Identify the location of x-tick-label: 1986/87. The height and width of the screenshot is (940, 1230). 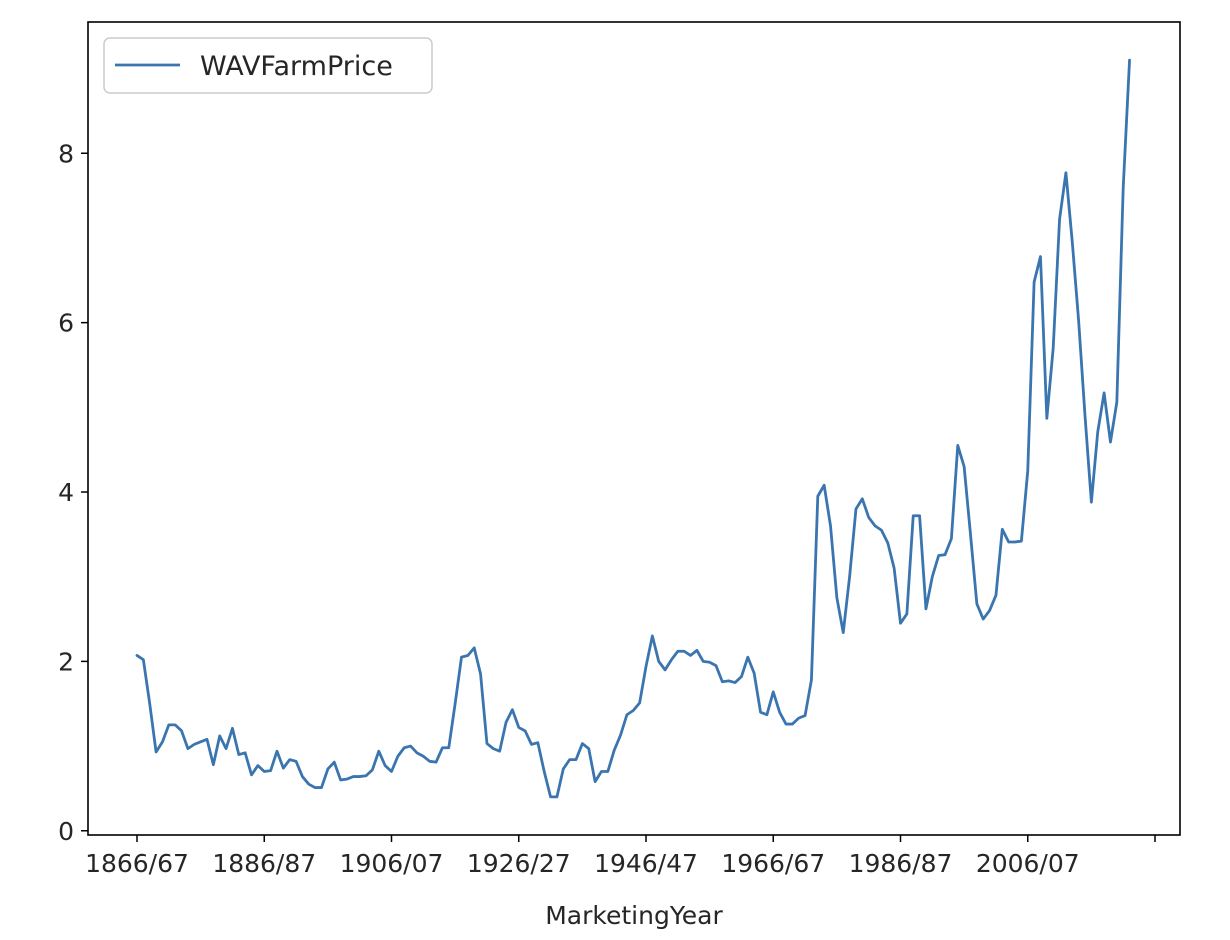
(901, 863).